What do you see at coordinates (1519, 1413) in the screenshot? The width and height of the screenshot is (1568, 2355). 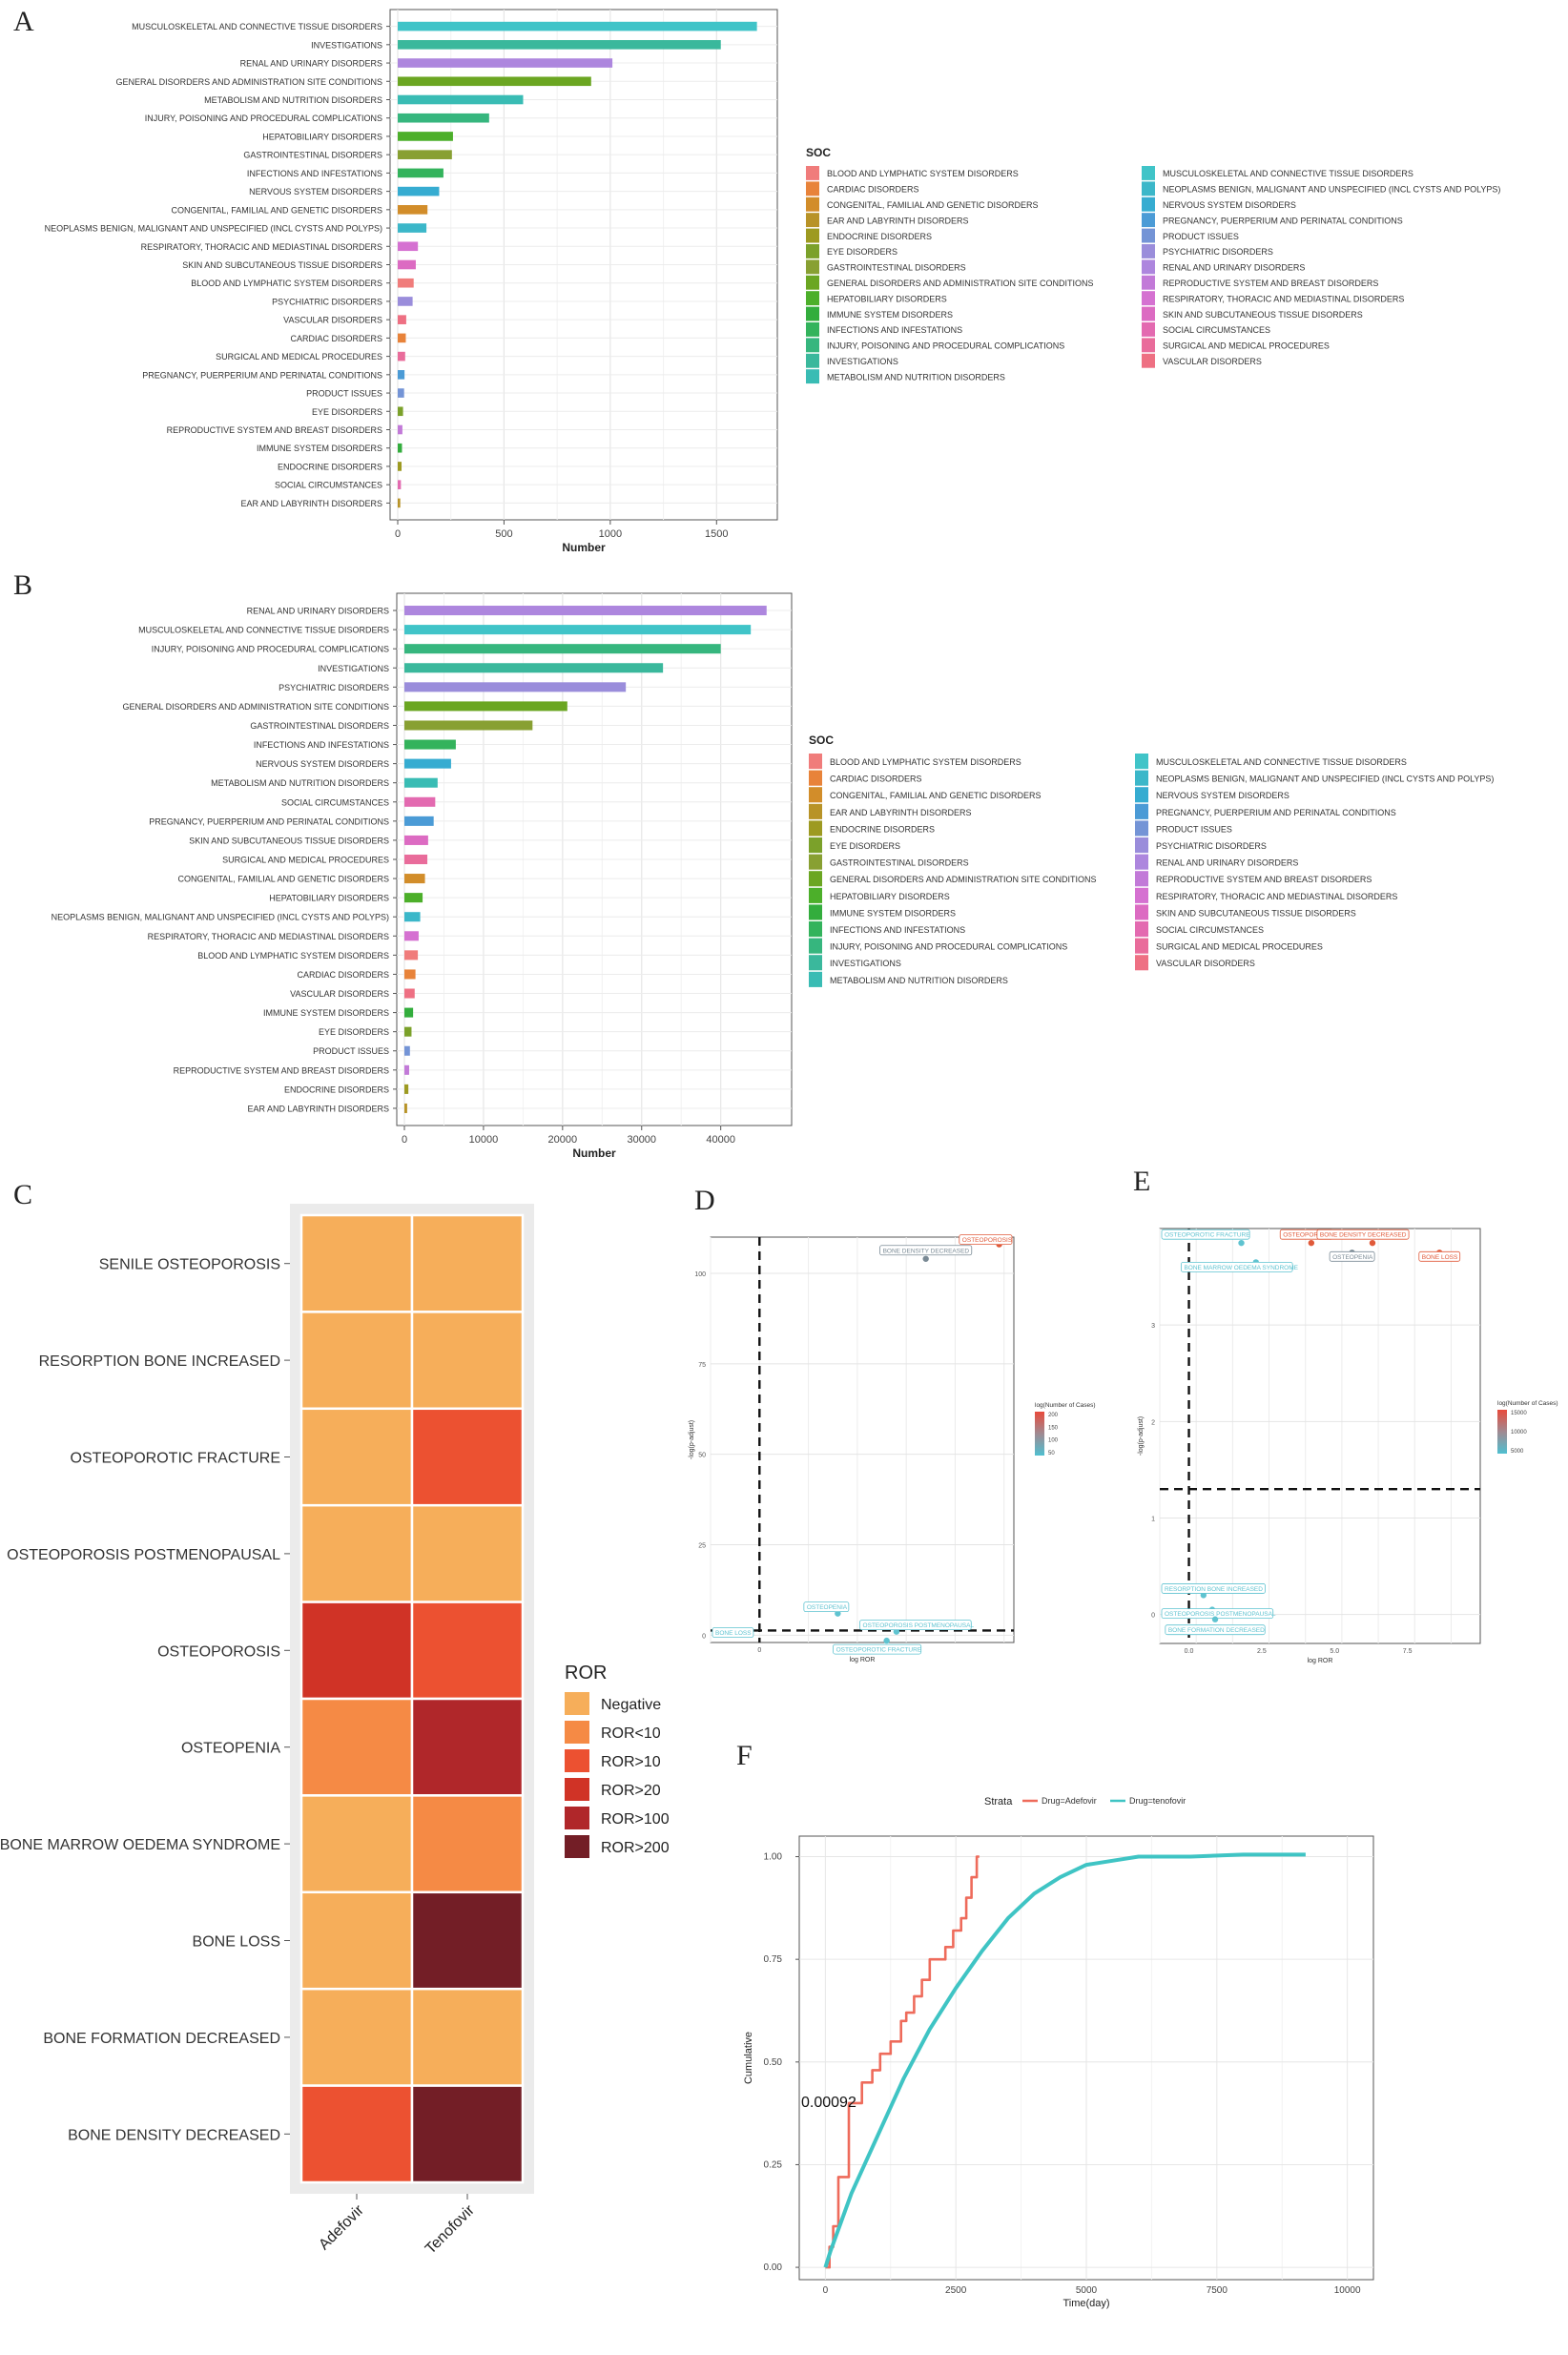 I see `color-tick-label: 15000` at bounding box center [1519, 1413].